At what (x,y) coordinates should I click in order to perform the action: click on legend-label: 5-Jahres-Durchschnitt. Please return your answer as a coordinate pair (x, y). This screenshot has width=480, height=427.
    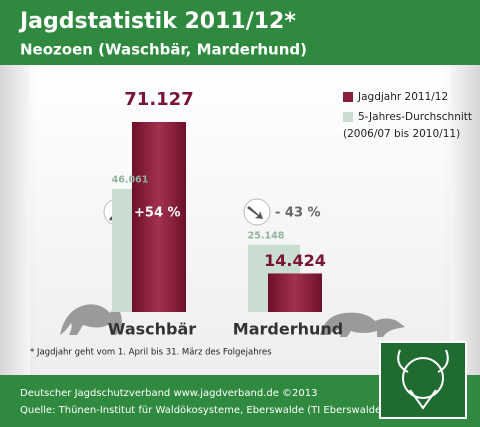
    Looking at the image, I should click on (415, 117).